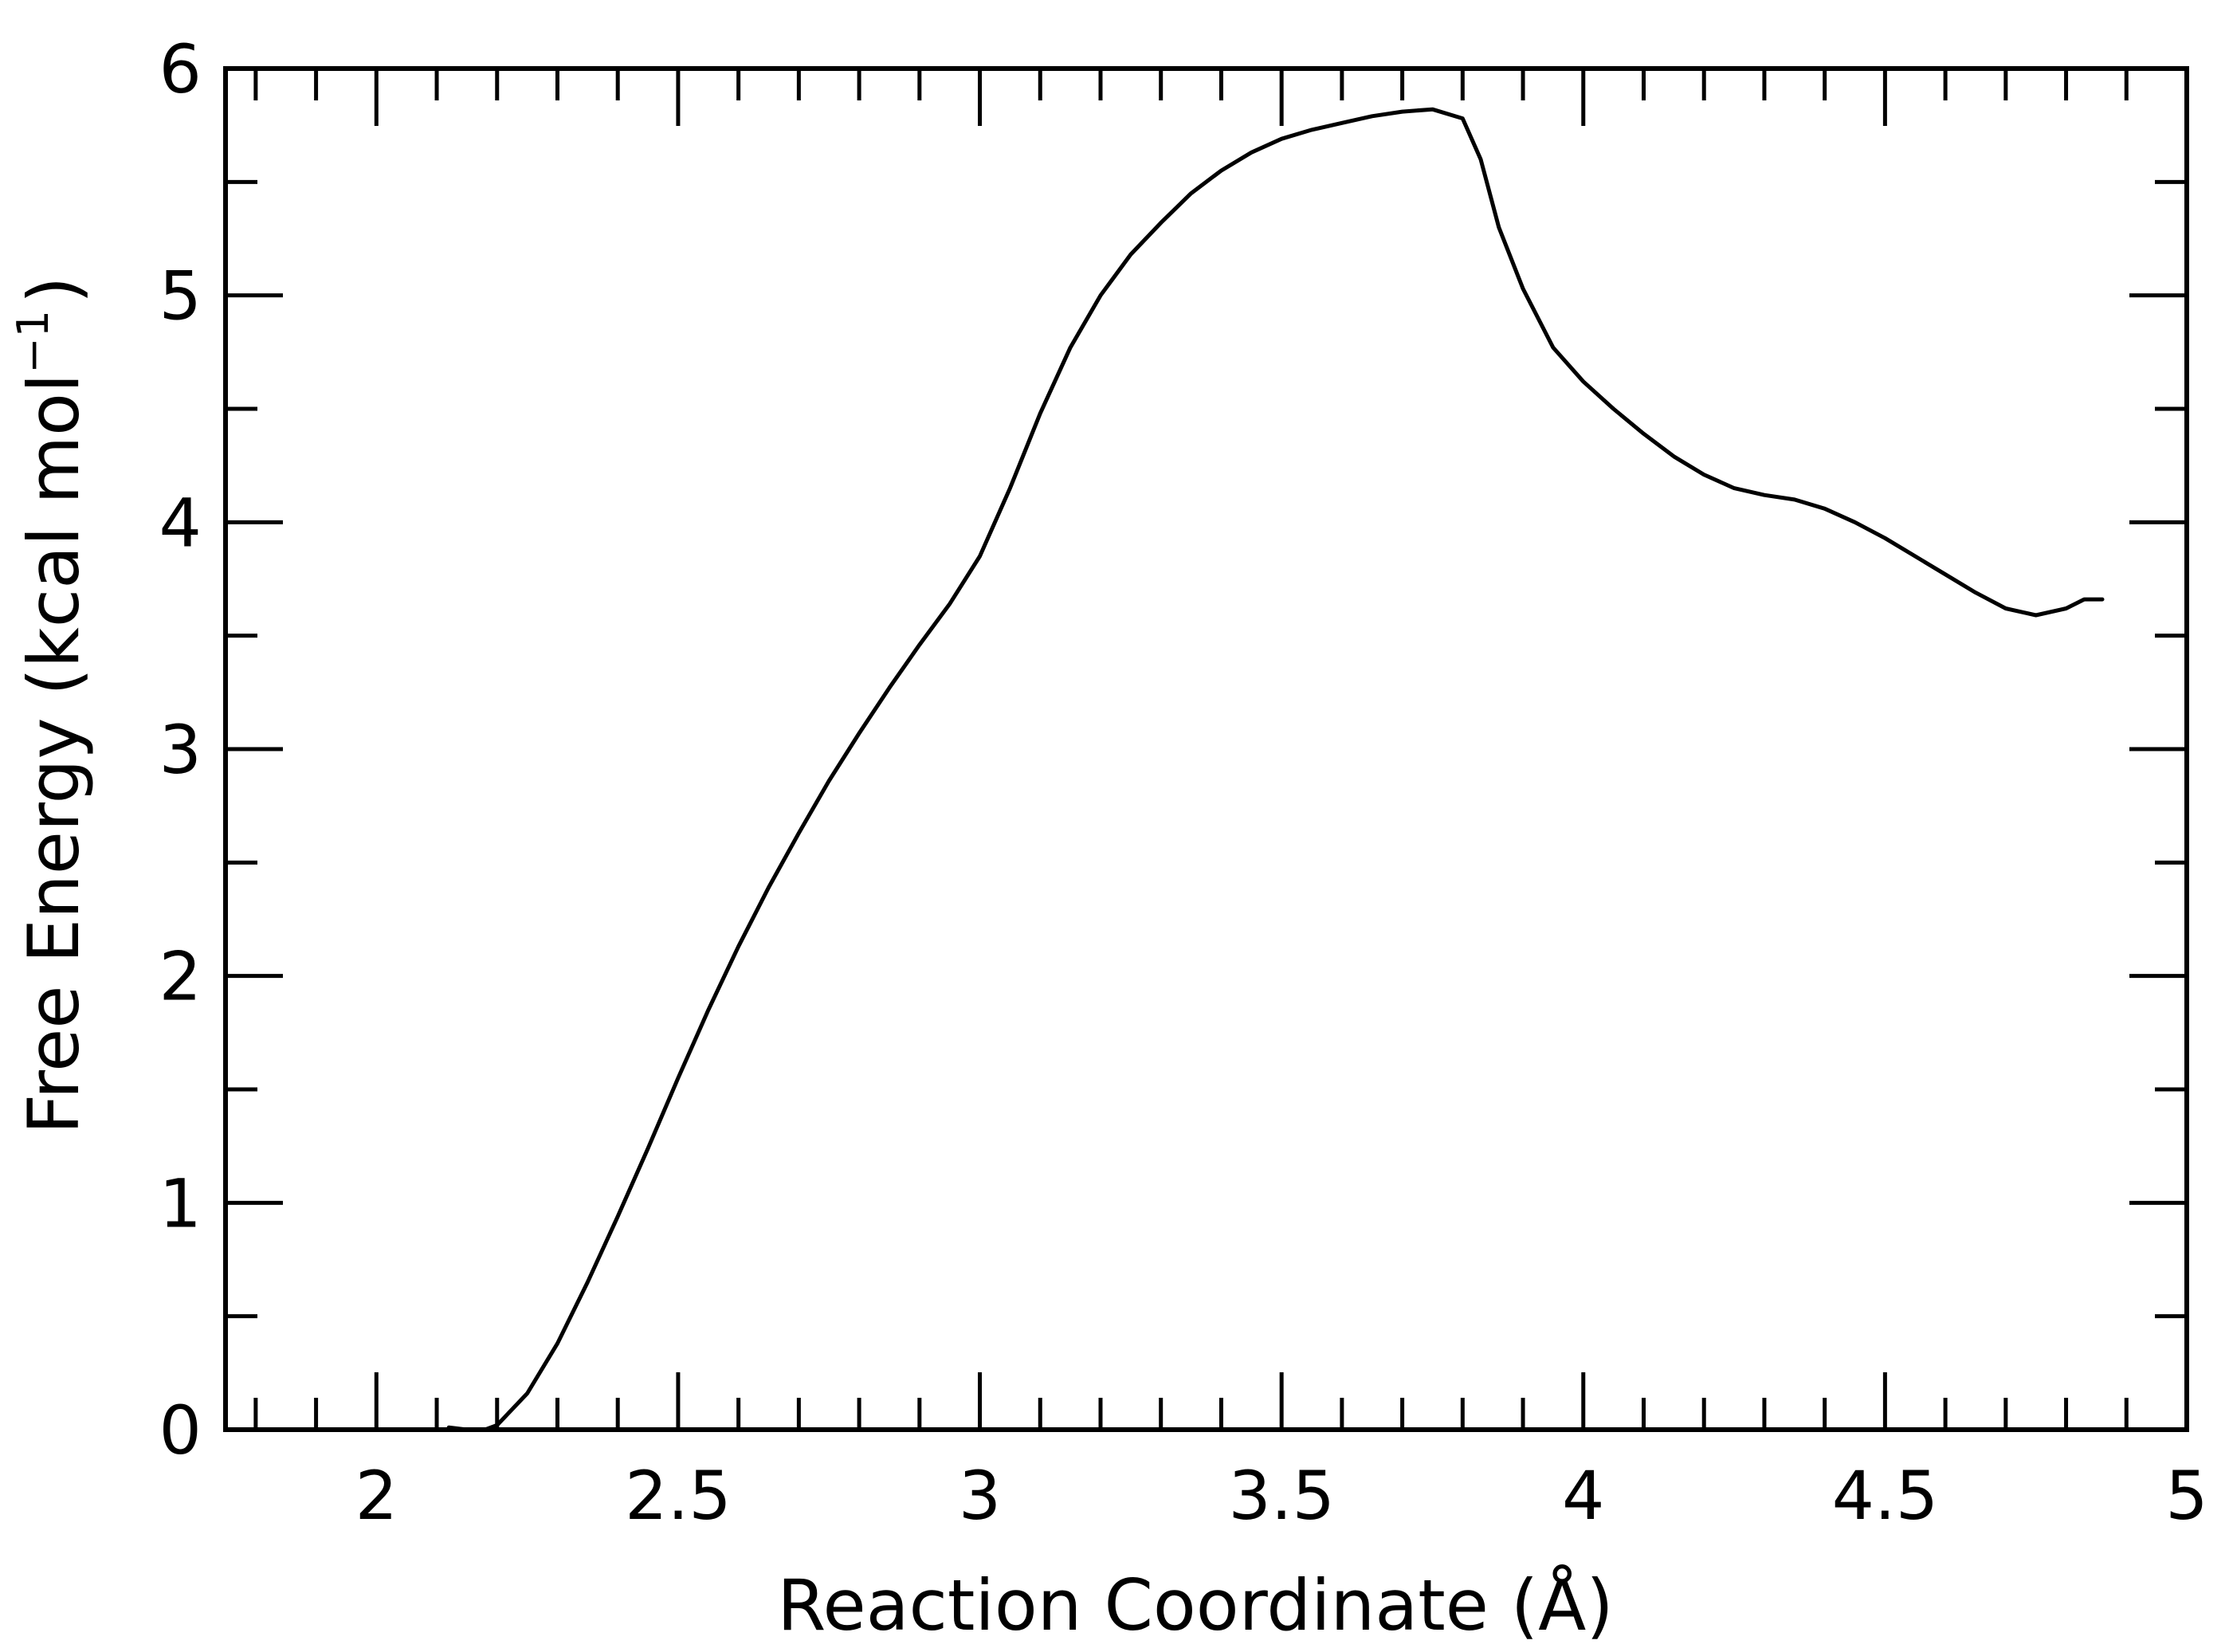 The height and width of the screenshot is (1652, 2229). I want to click on y-tick-label: 2, so click(180, 977).